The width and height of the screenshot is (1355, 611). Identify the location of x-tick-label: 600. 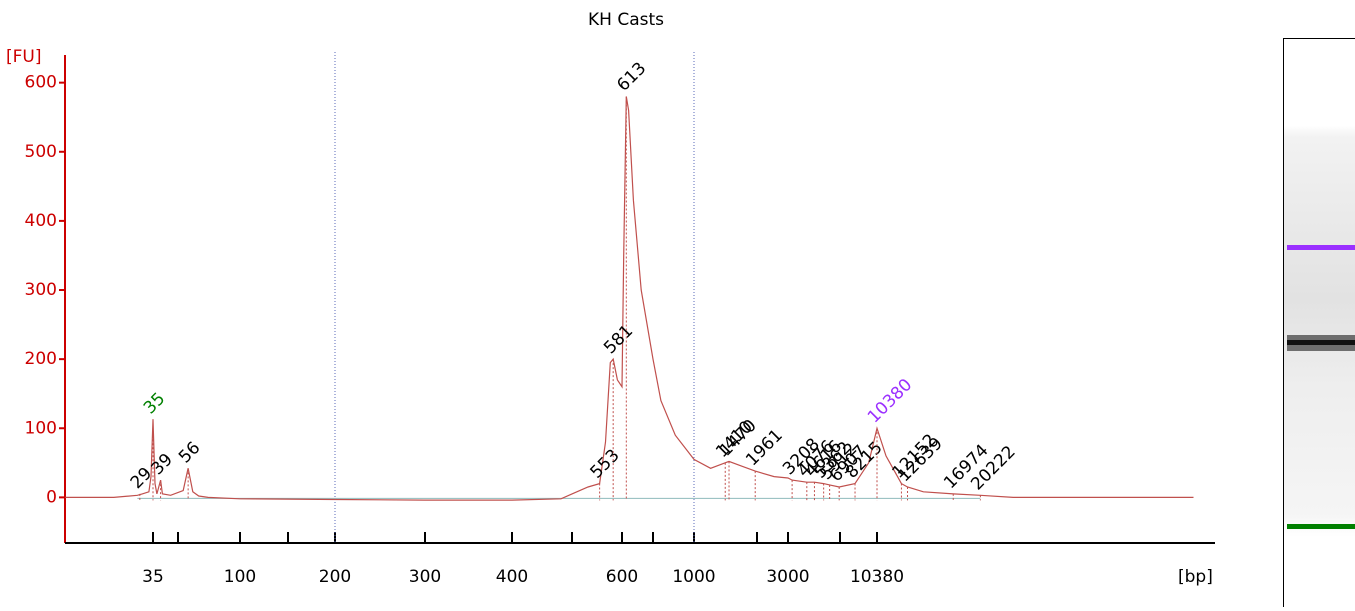
(622, 577).